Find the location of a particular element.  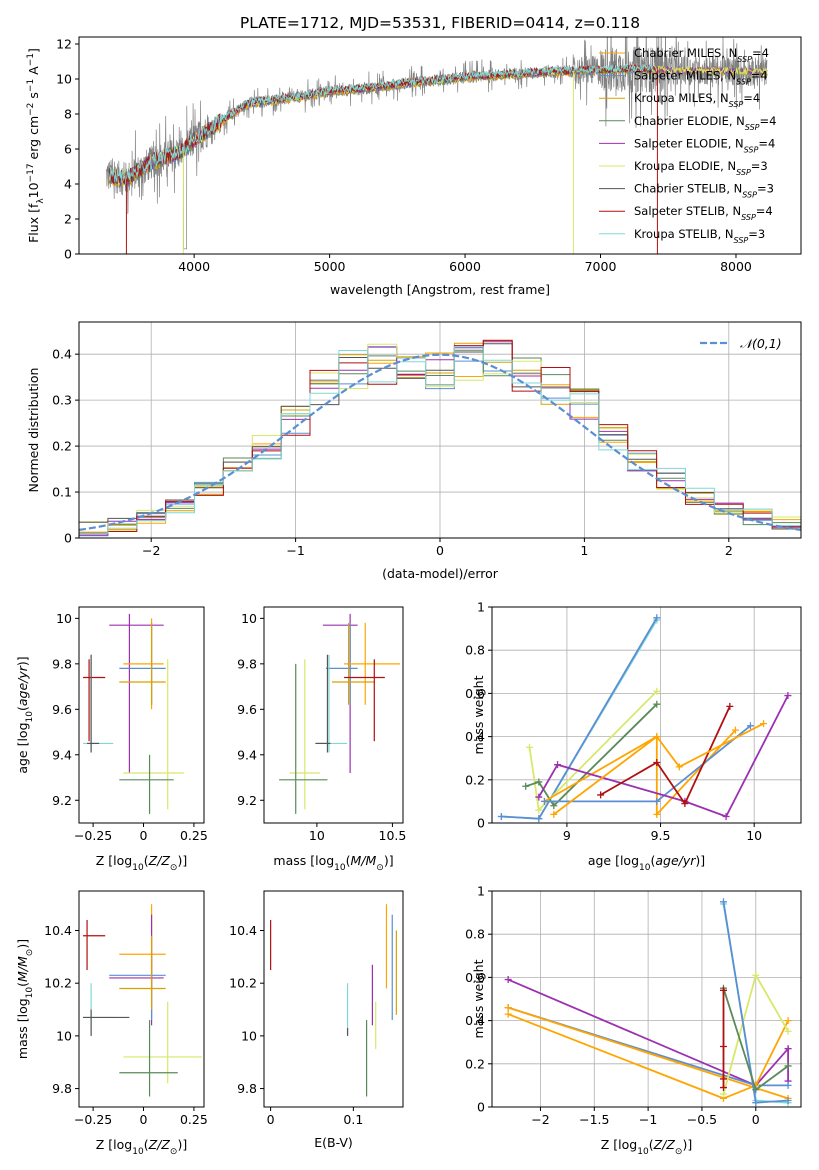

y-tick-label: 9.6 is located at coordinates (247, 709).